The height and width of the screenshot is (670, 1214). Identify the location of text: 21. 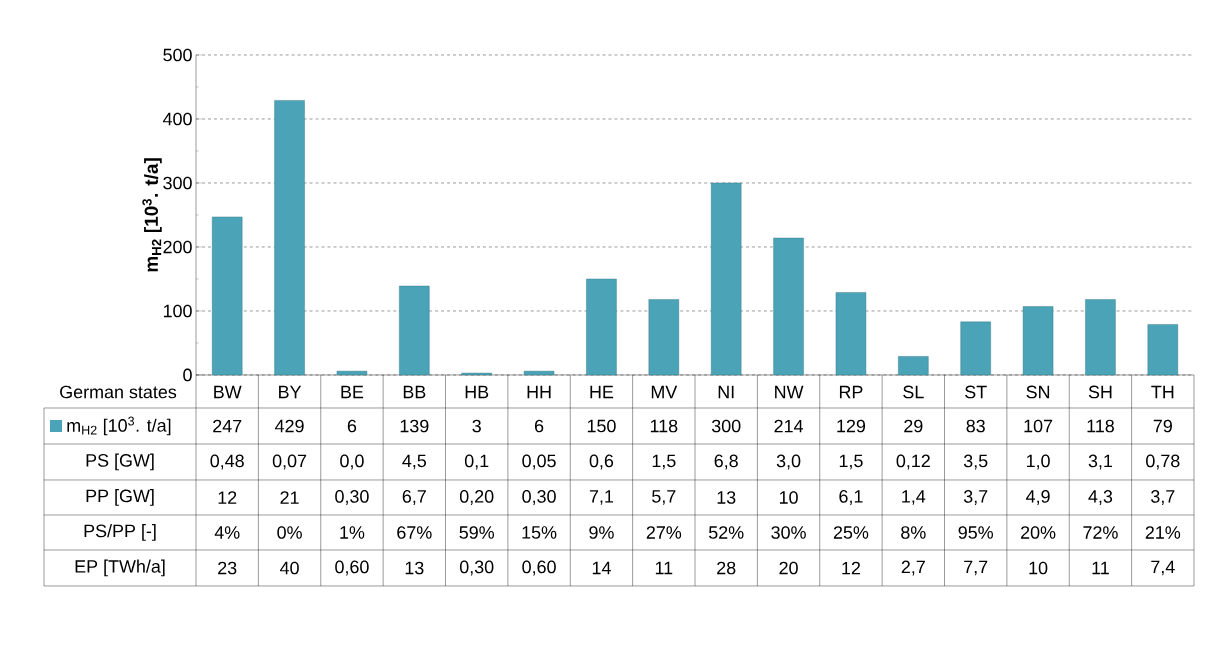
(289, 497).